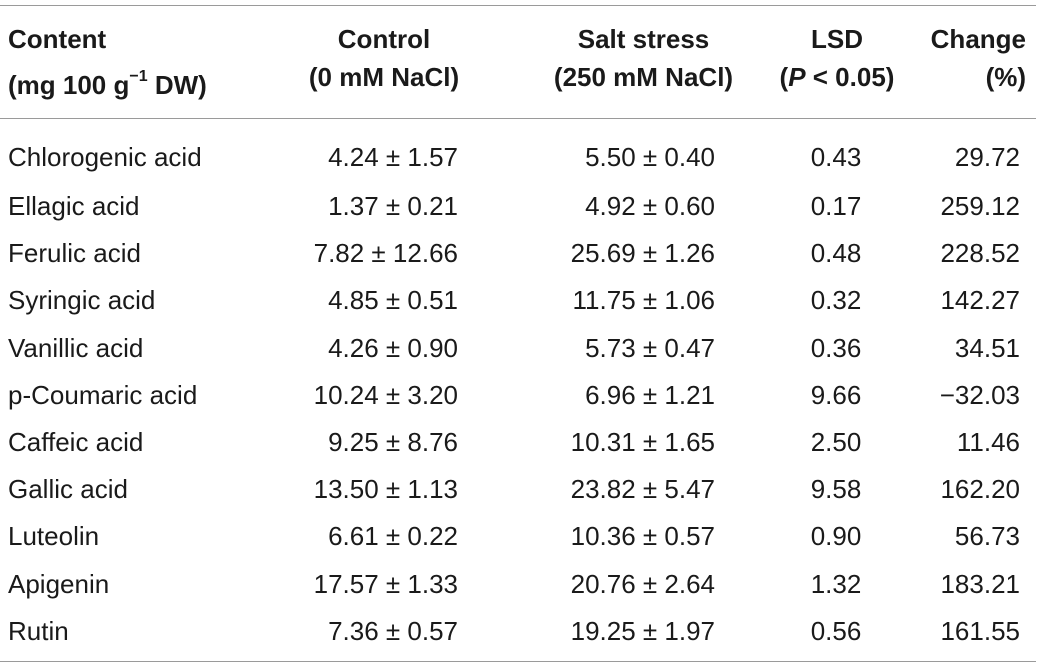  I want to click on header-content-line2: (mg 100 g−1 DW), so click(139, 81).